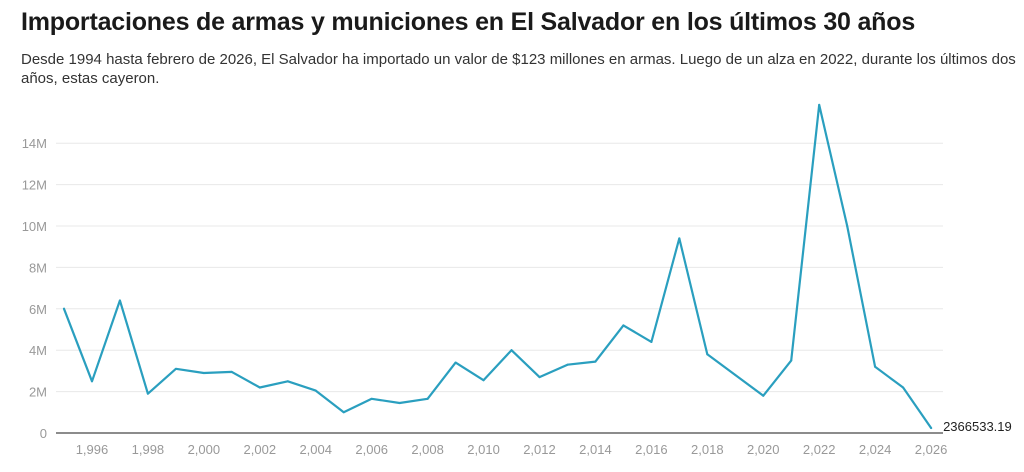 This screenshot has height=472, width=1024. Describe the element at coordinates (38, 309) in the screenshot. I see `y-tick-label: 6M` at that location.